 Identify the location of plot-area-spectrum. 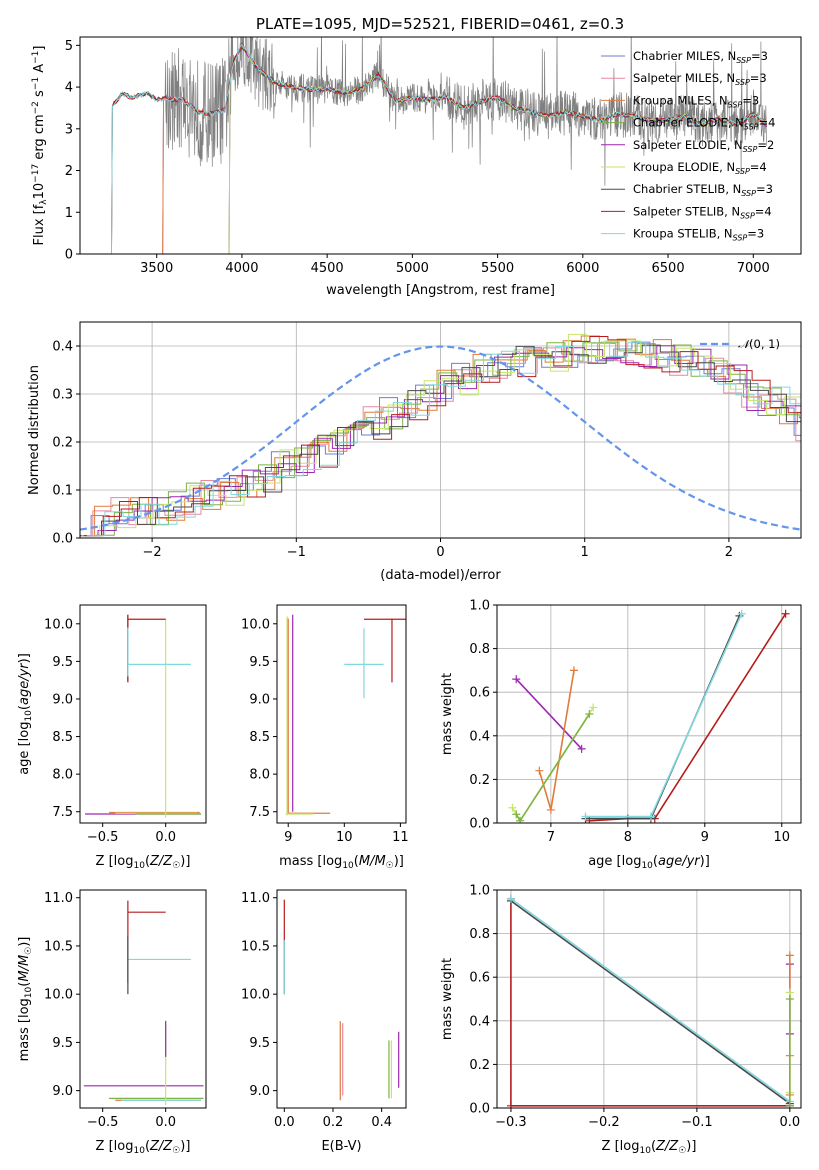
(438, 145).